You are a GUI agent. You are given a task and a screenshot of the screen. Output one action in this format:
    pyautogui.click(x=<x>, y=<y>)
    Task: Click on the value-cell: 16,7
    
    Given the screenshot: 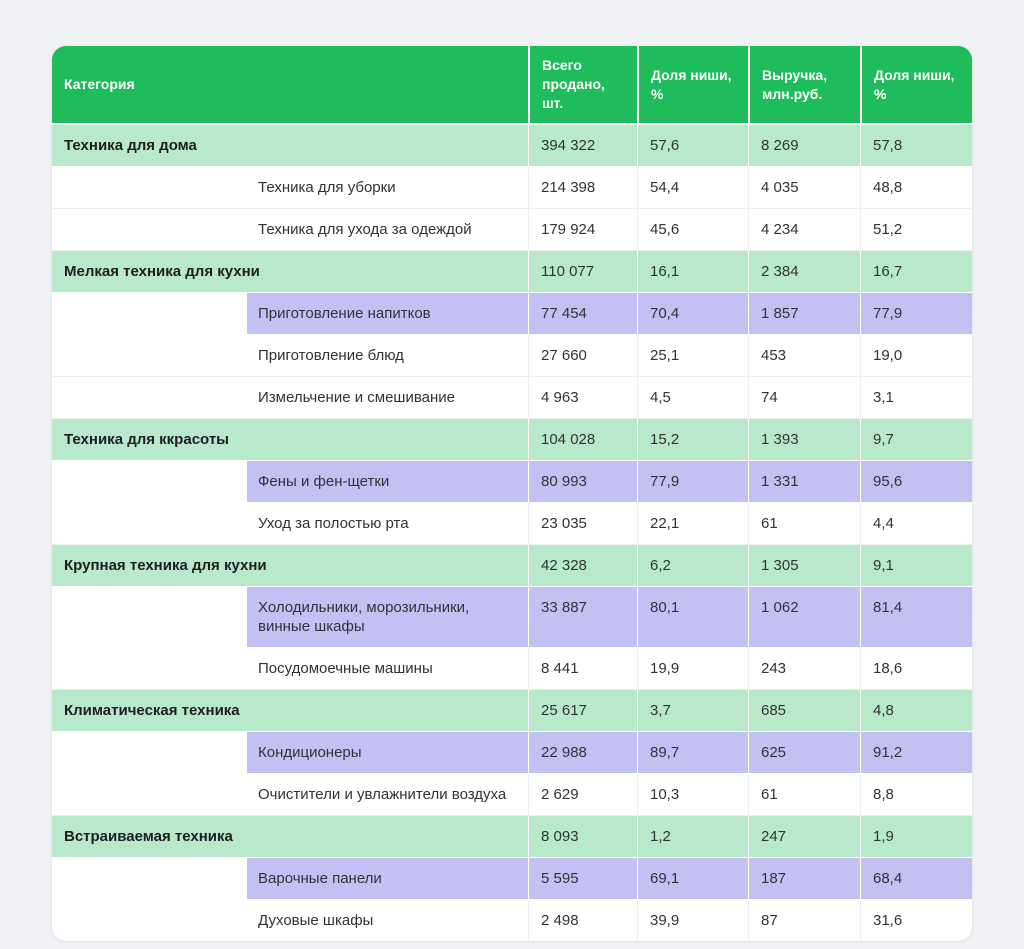 What is the action you would take?
    pyautogui.click(x=916, y=272)
    